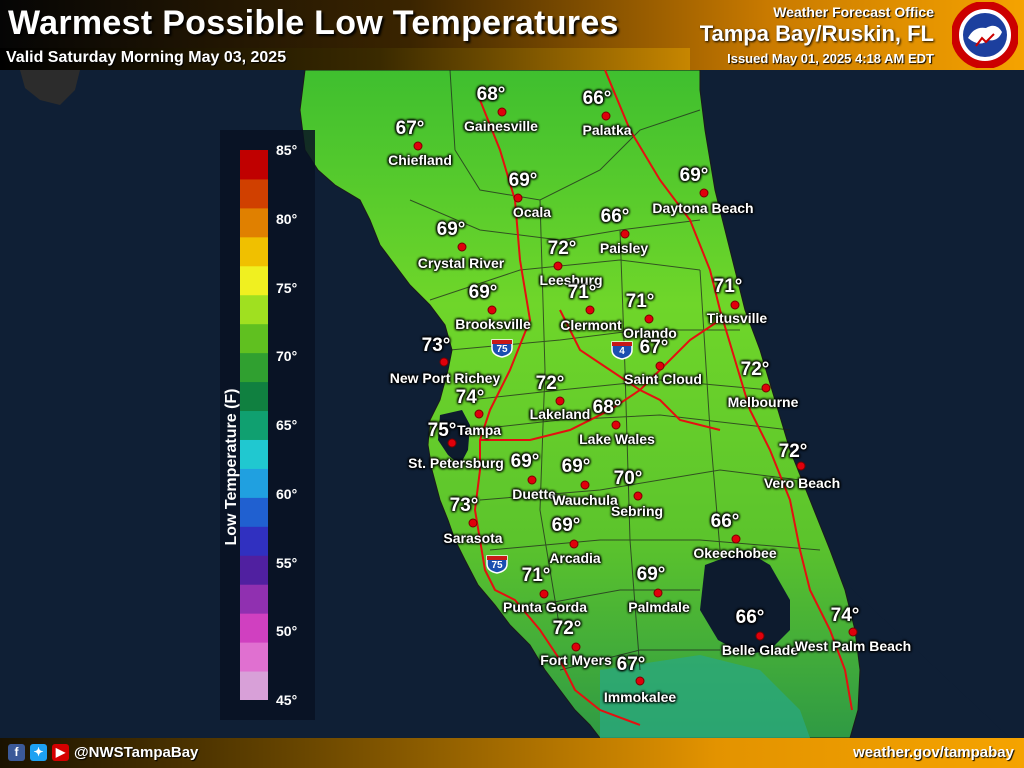 The width and height of the screenshot is (1024, 768). Describe the element at coordinates (631, 664) in the screenshot. I see `city-temp-immokalee: 67°` at that location.